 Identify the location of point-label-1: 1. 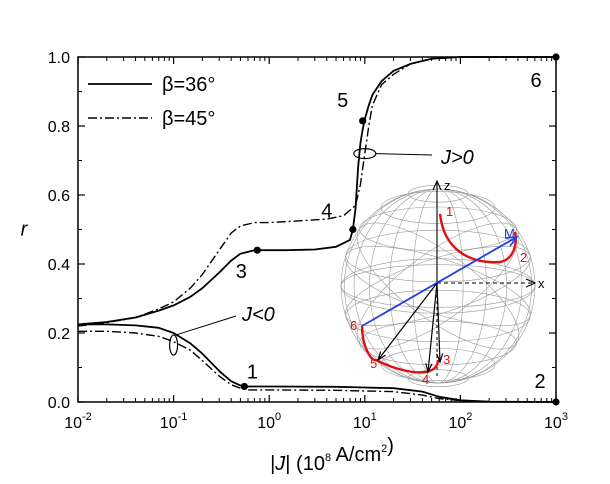
(252, 372).